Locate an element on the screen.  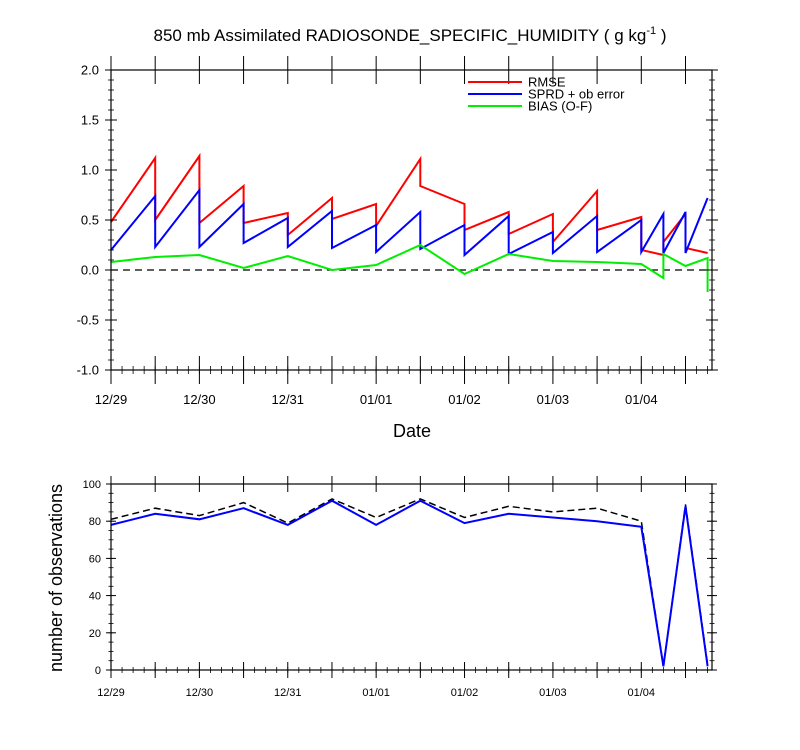
legend-label: SPRD + ob error is located at coordinates (576, 94).